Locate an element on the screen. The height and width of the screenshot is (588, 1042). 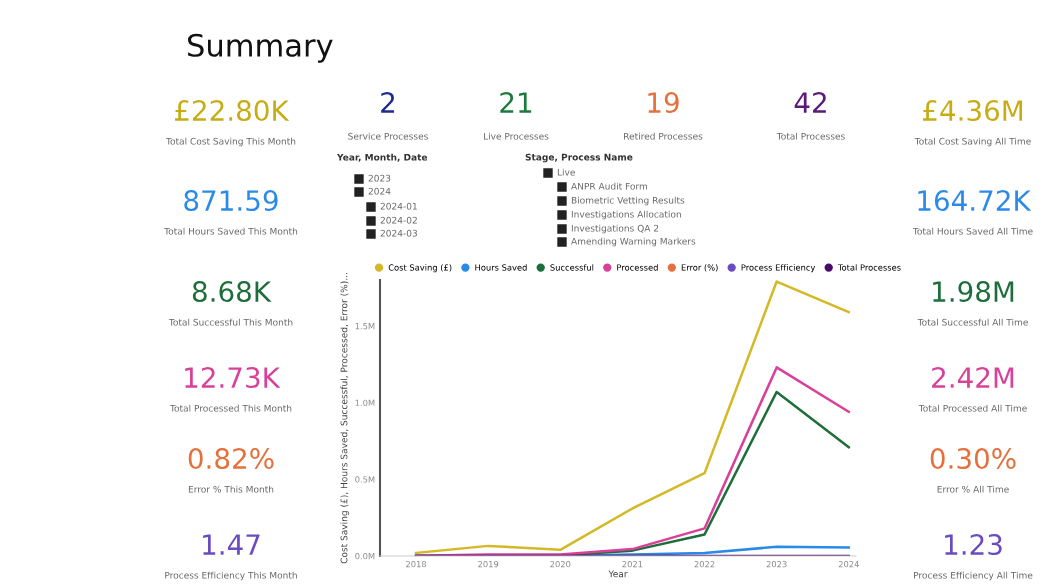
y-tick-label: 0.5M is located at coordinates (365, 479).